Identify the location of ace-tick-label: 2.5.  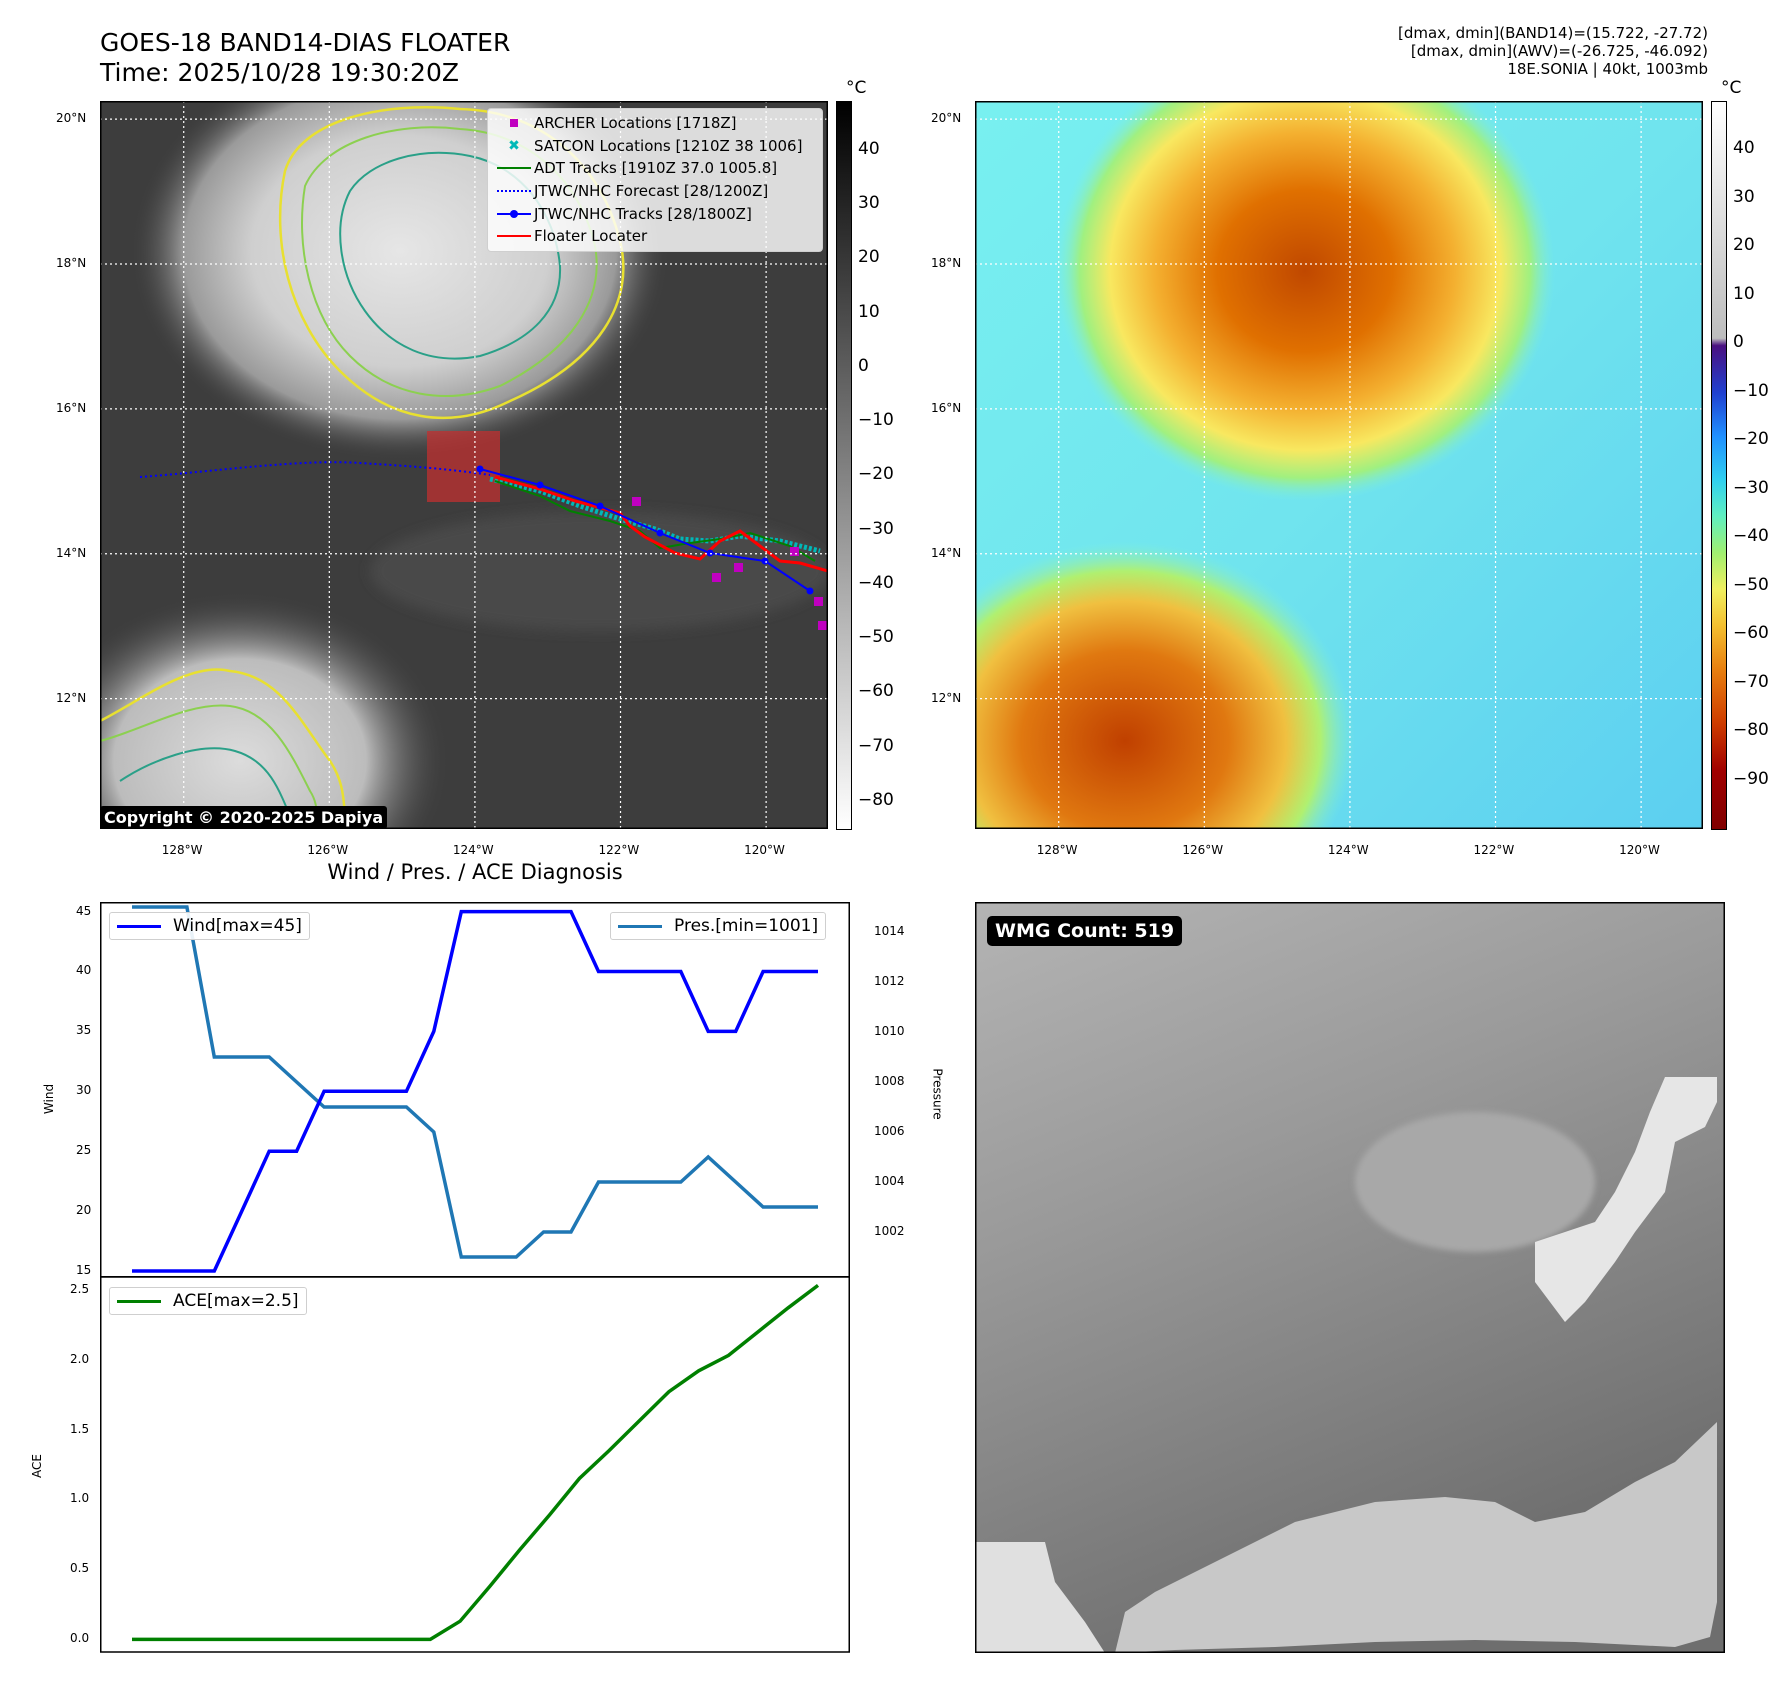
(80, 1288).